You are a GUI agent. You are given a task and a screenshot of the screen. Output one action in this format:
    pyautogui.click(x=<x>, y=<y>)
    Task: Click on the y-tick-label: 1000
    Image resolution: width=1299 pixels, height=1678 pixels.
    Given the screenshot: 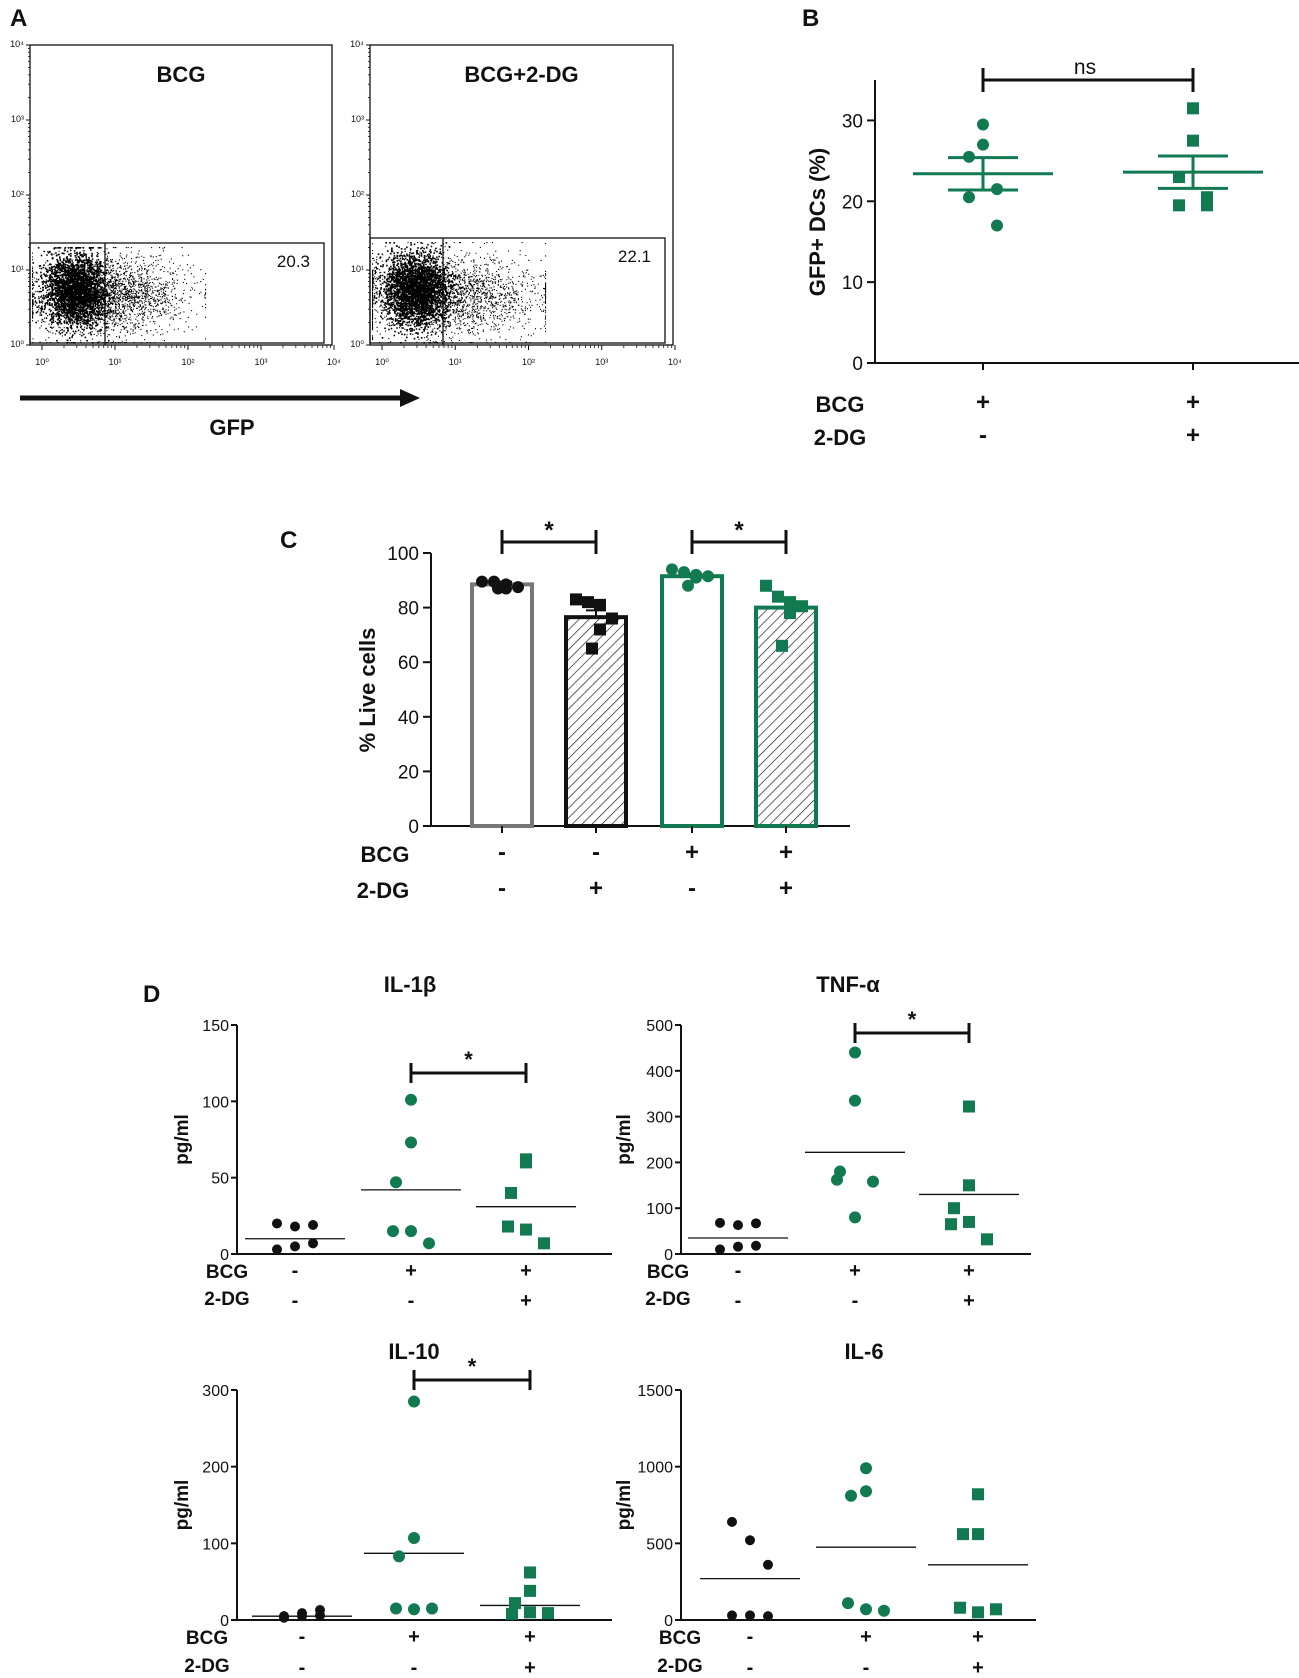 What is the action you would take?
    pyautogui.click(x=655, y=1468)
    